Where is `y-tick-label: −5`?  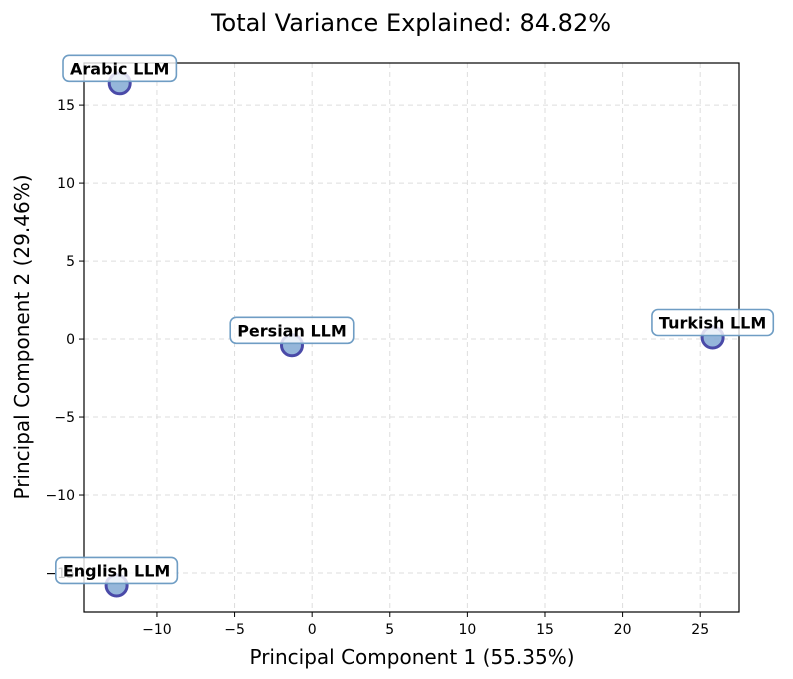 y-tick-label: −5 is located at coordinates (64, 418).